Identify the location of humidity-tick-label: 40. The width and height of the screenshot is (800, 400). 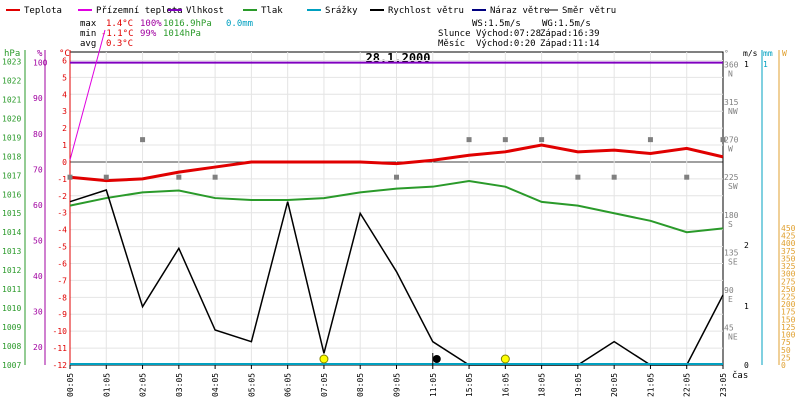
(38, 276).